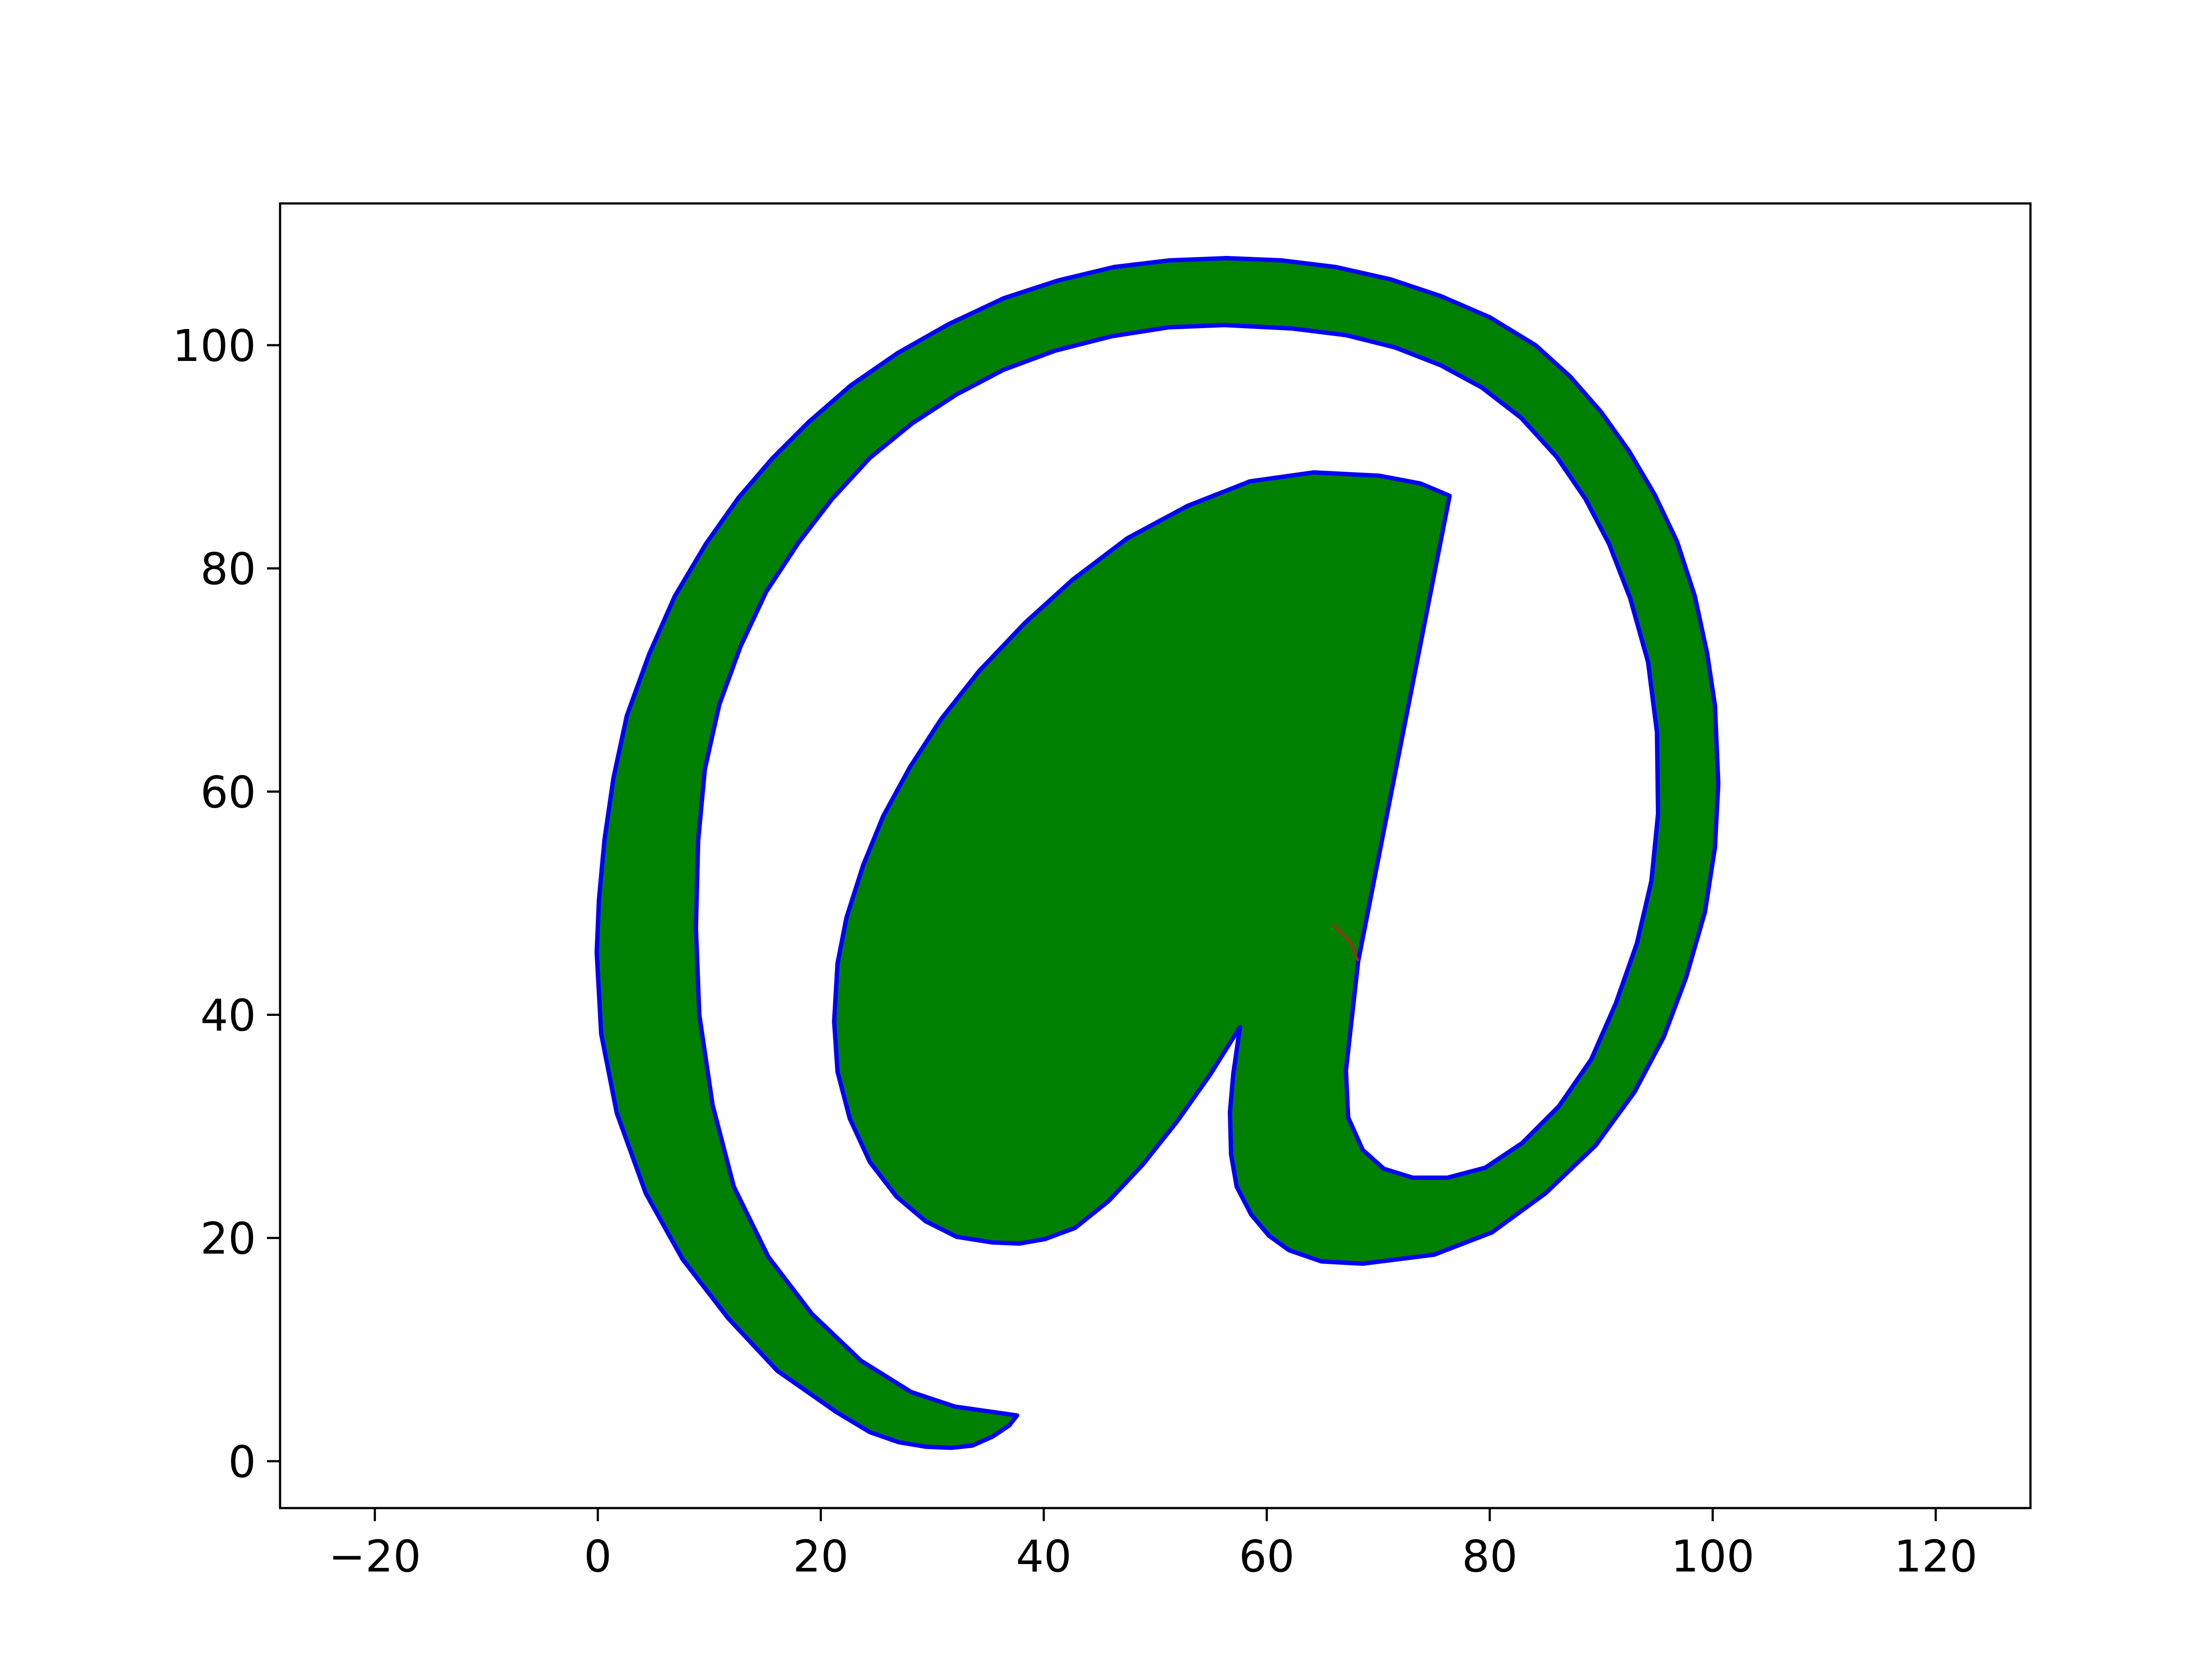  Describe the element at coordinates (1936, 1556) in the screenshot. I see `x-tick-label: 120` at that location.